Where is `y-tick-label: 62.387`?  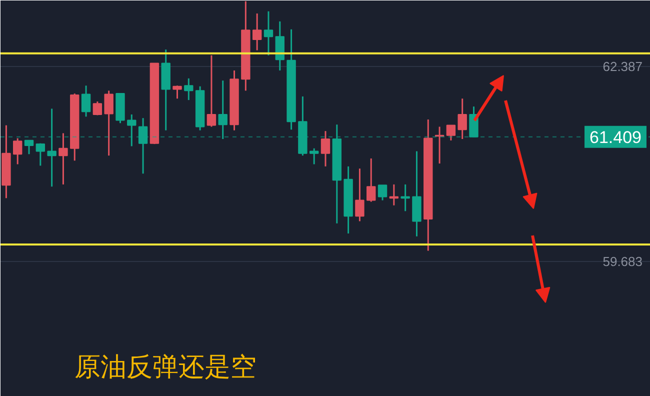
y-tick-label: 62.387 is located at coordinates (622, 66).